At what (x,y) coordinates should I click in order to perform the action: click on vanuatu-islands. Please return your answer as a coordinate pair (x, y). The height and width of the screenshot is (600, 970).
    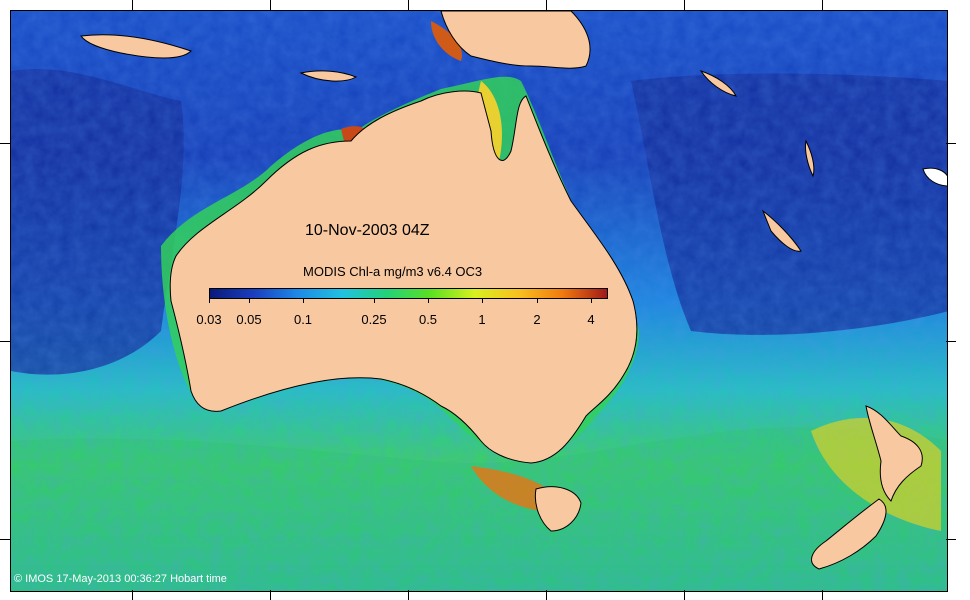
    Looking at the image, I should click on (810, 158).